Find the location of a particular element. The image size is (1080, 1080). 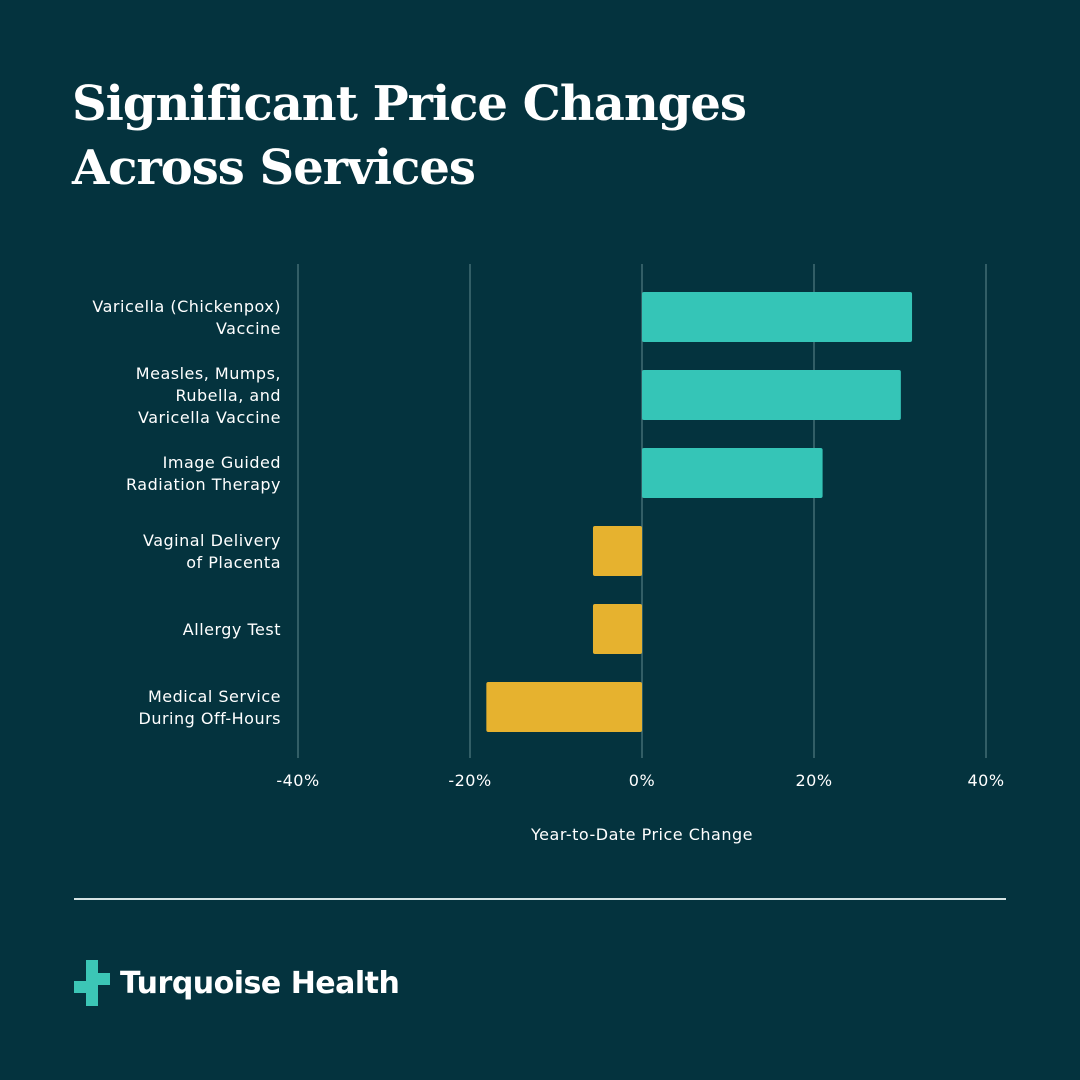

x-axis-label: Year-to-Date Price Change is located at coordinates (641, 834).